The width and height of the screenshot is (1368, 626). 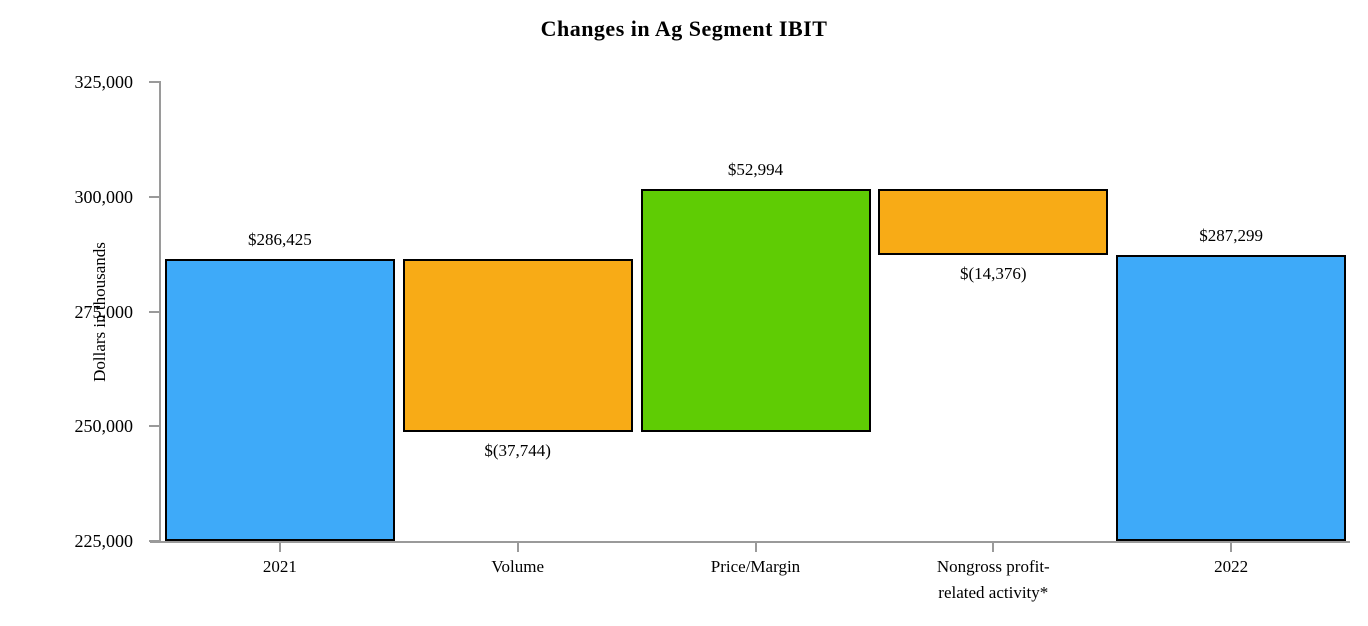 What do you see at coordinates (750, 542) in the screenshot?
I see `x-axis-line` at bounding box center [750, 542].